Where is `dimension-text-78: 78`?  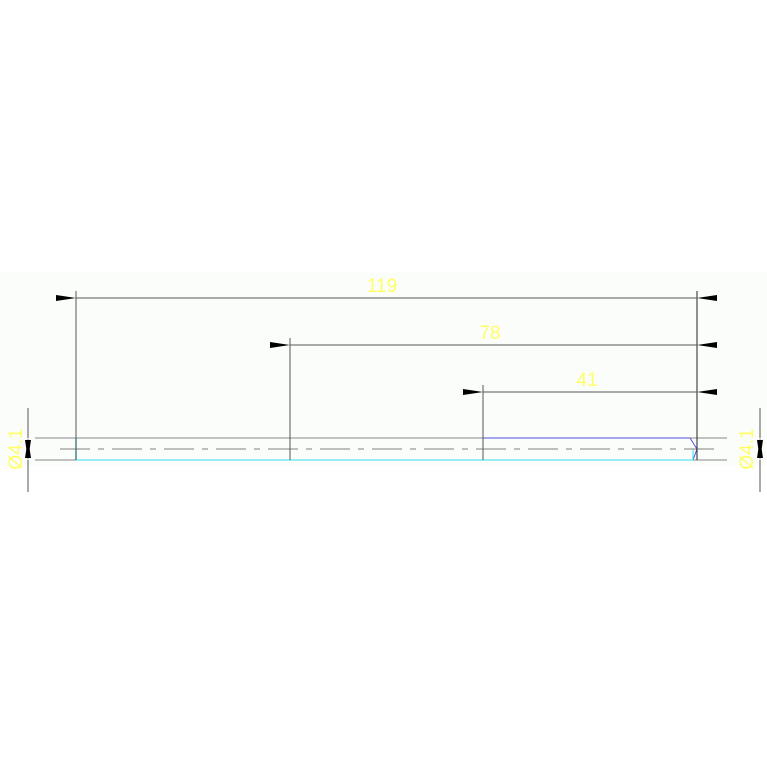 dimension-text-78: 78 is located at coordinates (489, 333).